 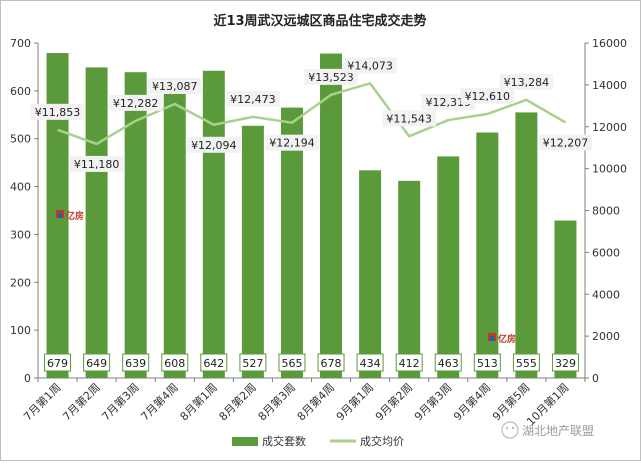 What do you see at coordinates (20, 234) in the screenshot?
I see `y-left-tick-label: 300` at bounding box center [20, 234].